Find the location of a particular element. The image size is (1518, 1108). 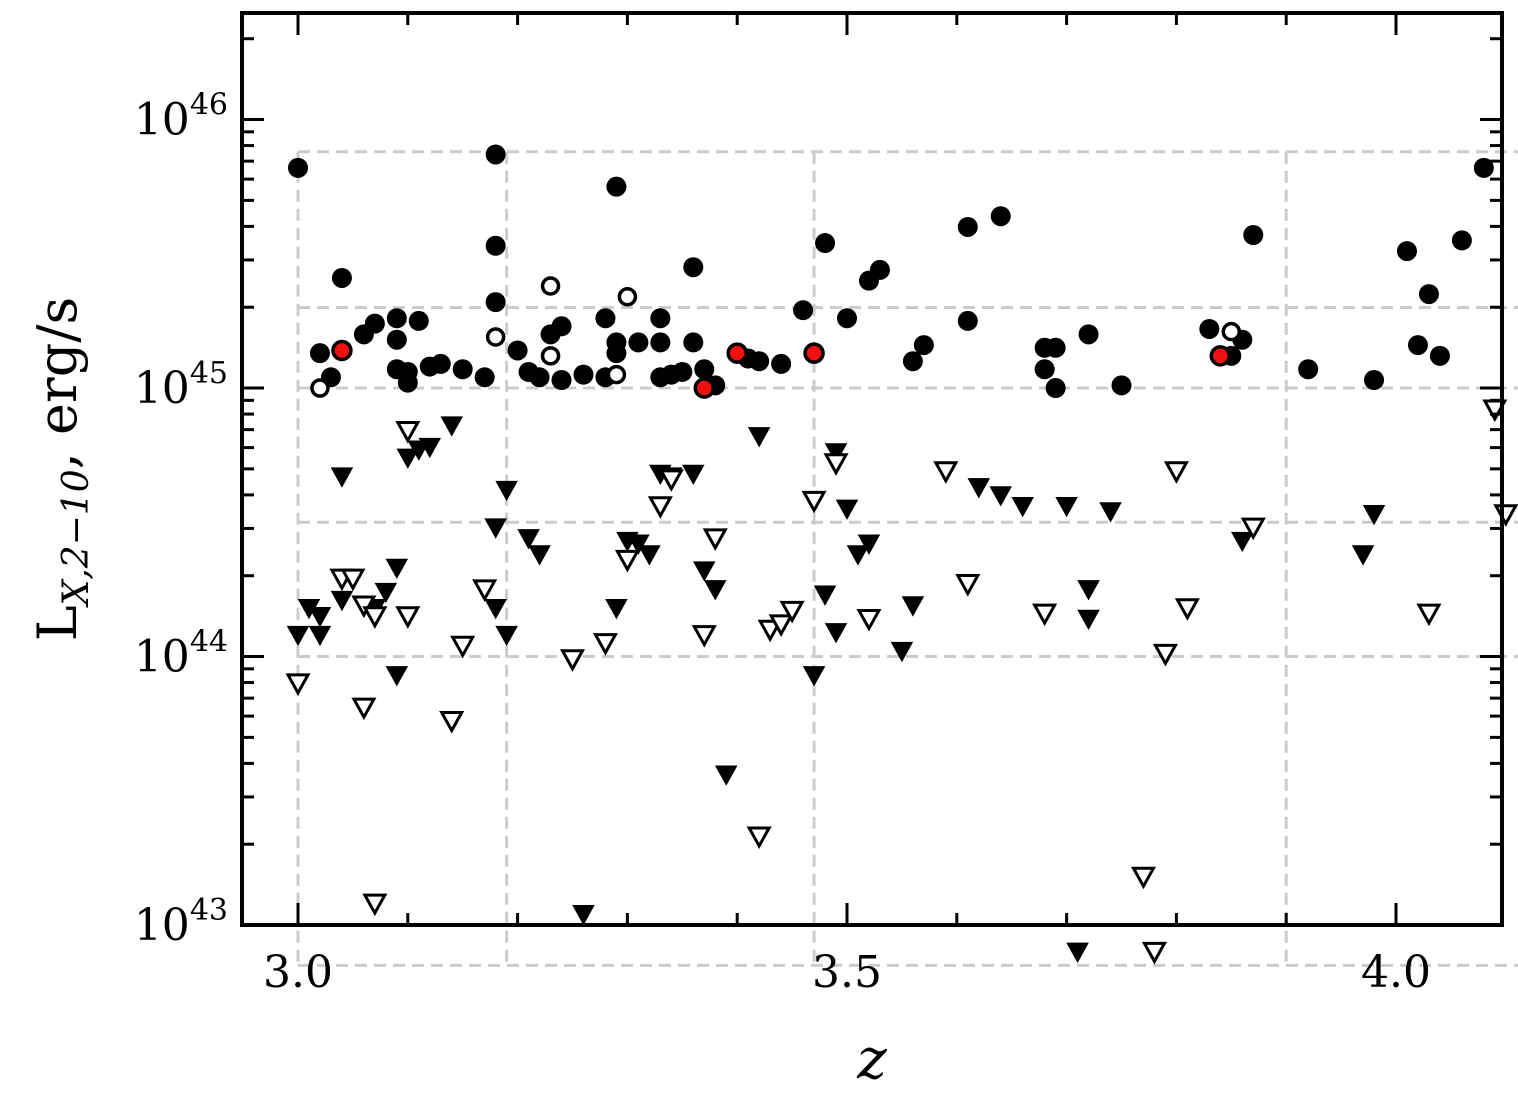

y-axis-label-subscript: X,2−10 is located at coordinates (76, 538).